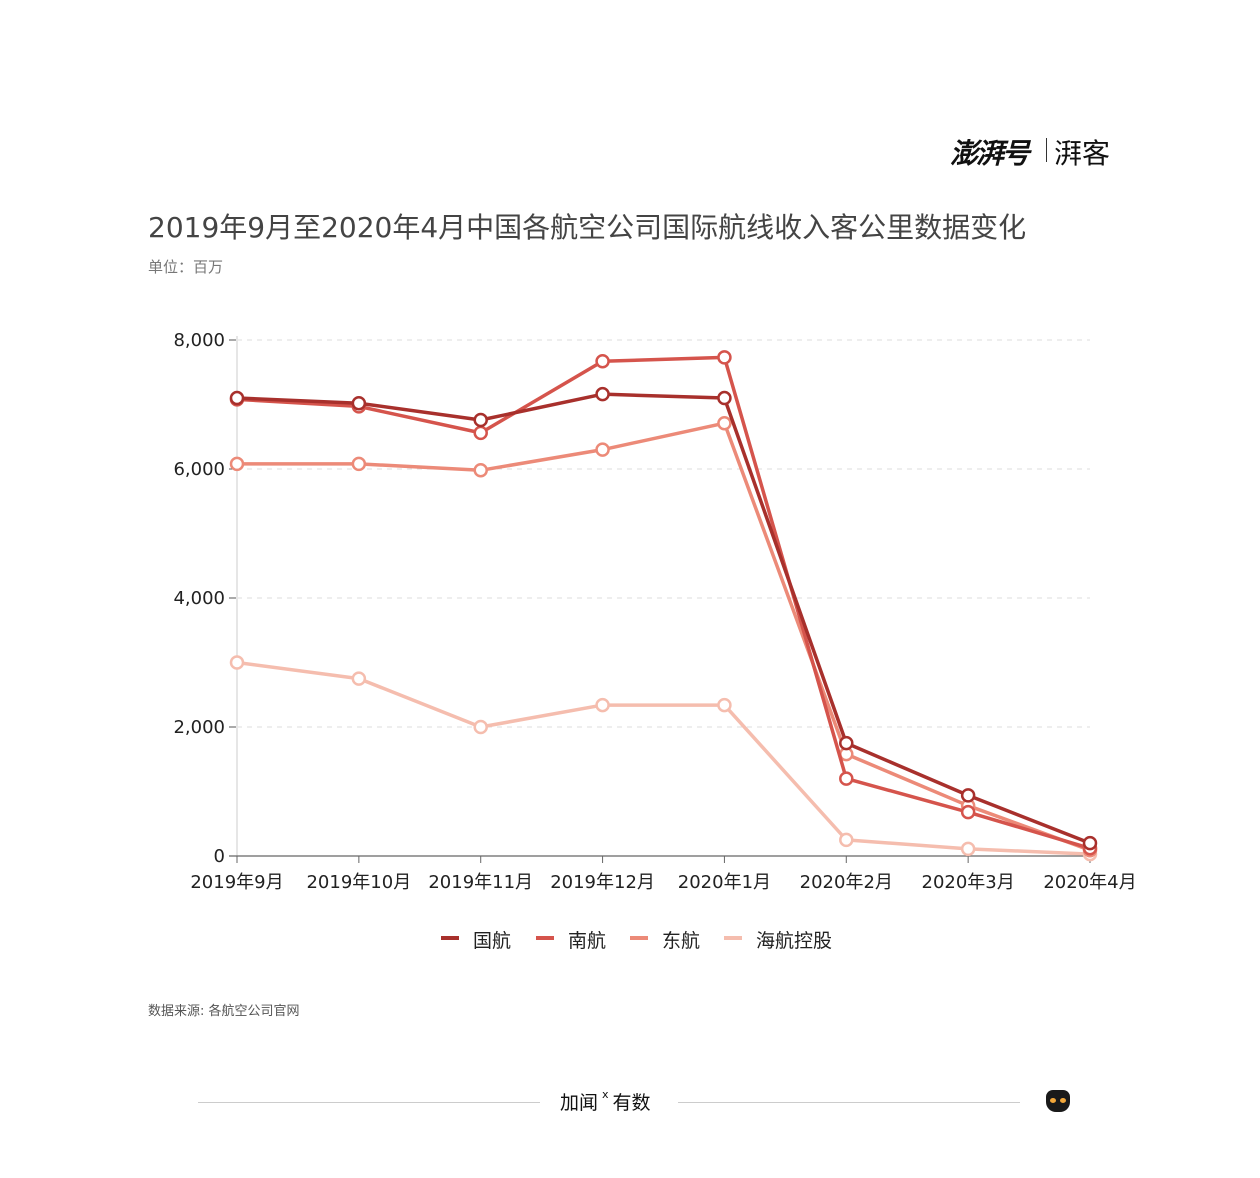  What do you see at coordinates (724, 882) in the screenshot?
I see `x-tick-label: 2020年1月` at bounding box center [724, 882].